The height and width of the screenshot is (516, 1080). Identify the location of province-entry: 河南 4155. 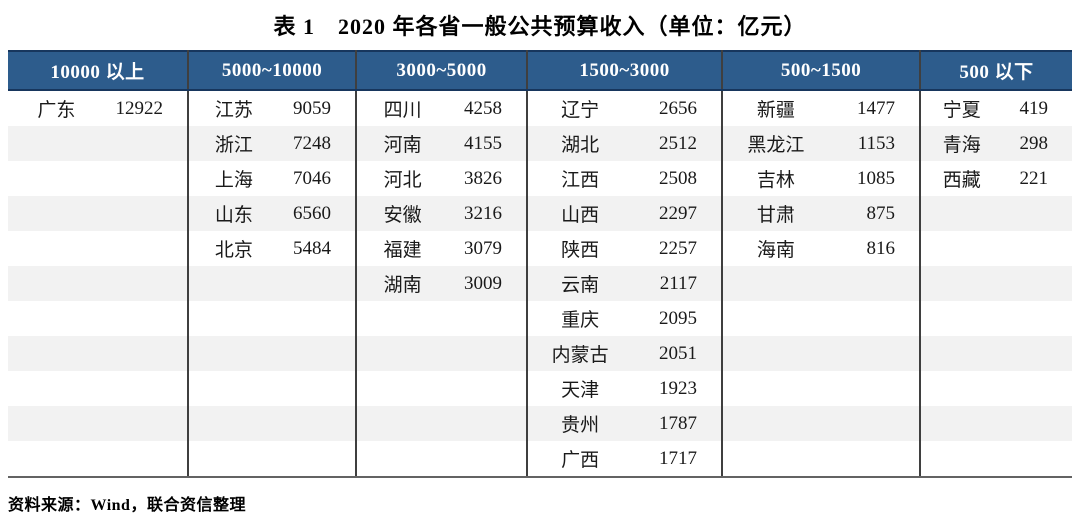
(441, 143).